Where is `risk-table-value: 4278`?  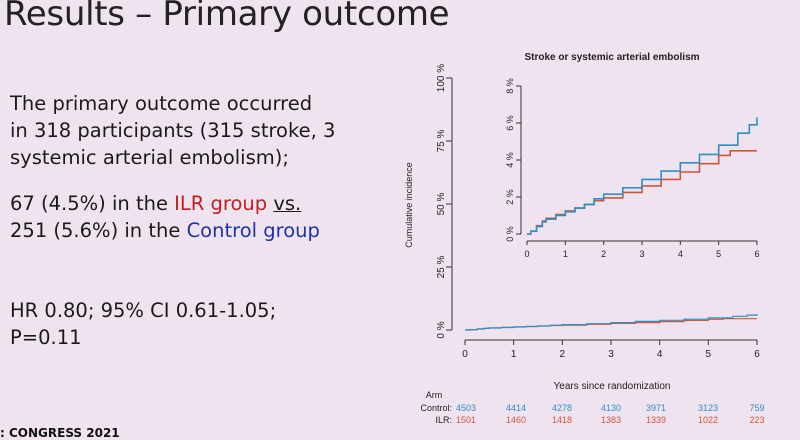 risk-table-value: 4278 is located at coordinates (562, 408).